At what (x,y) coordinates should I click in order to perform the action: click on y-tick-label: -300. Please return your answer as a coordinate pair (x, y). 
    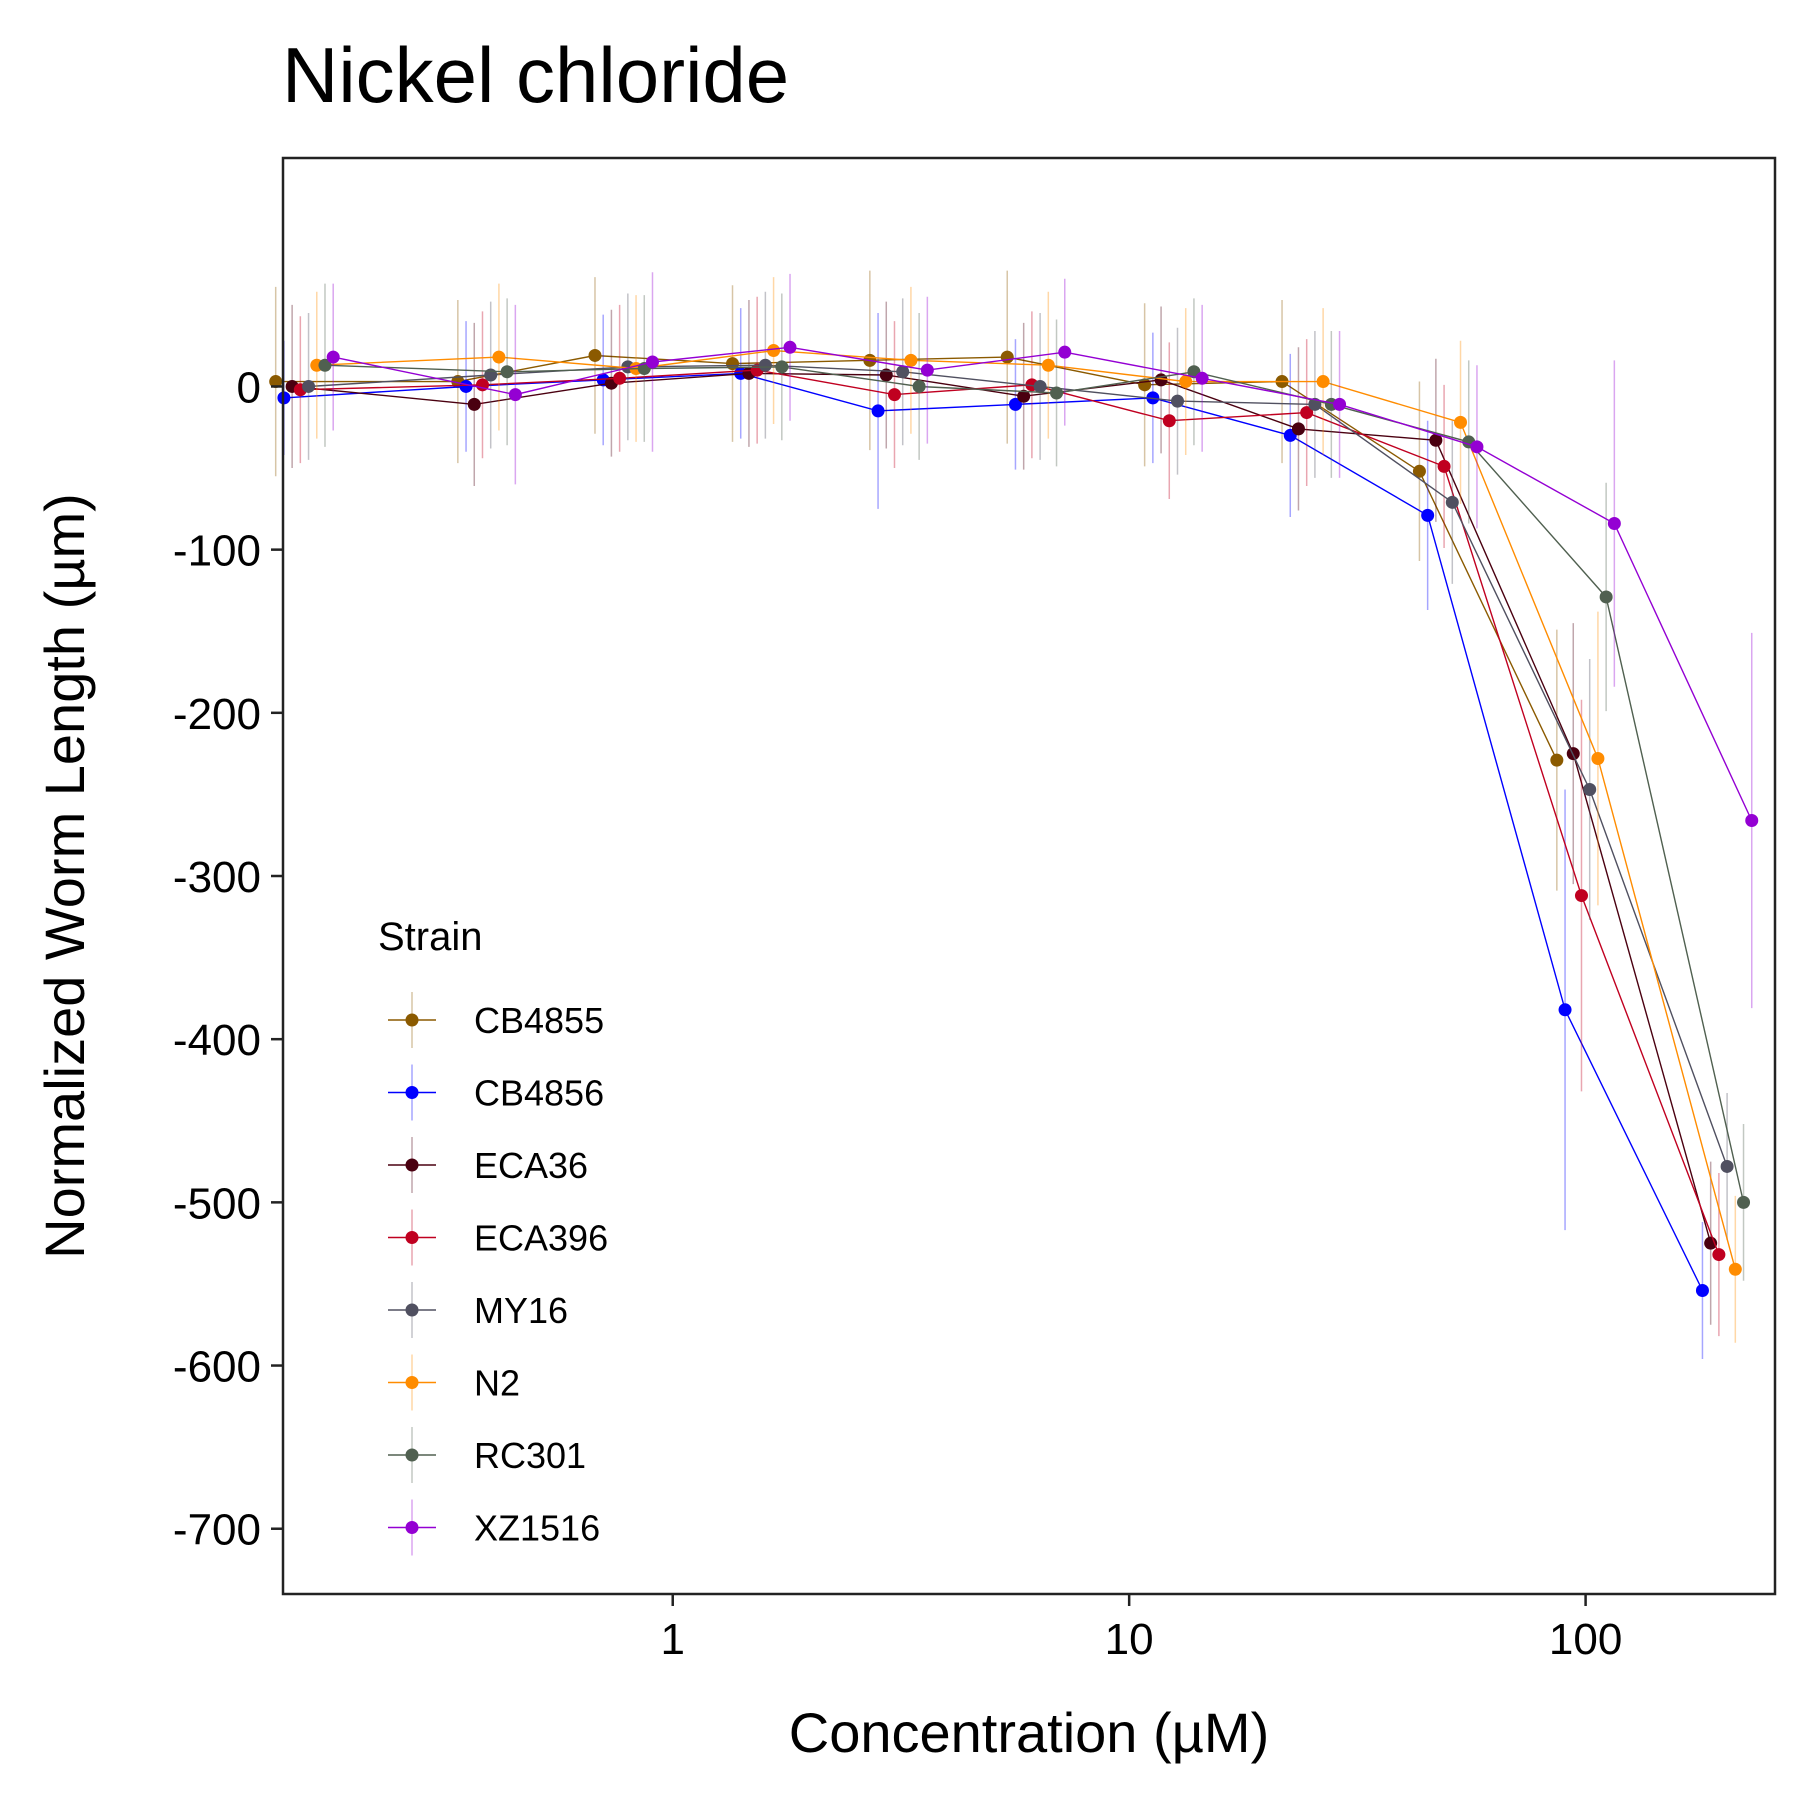
    Looking at the image, I should click on (217, 877).